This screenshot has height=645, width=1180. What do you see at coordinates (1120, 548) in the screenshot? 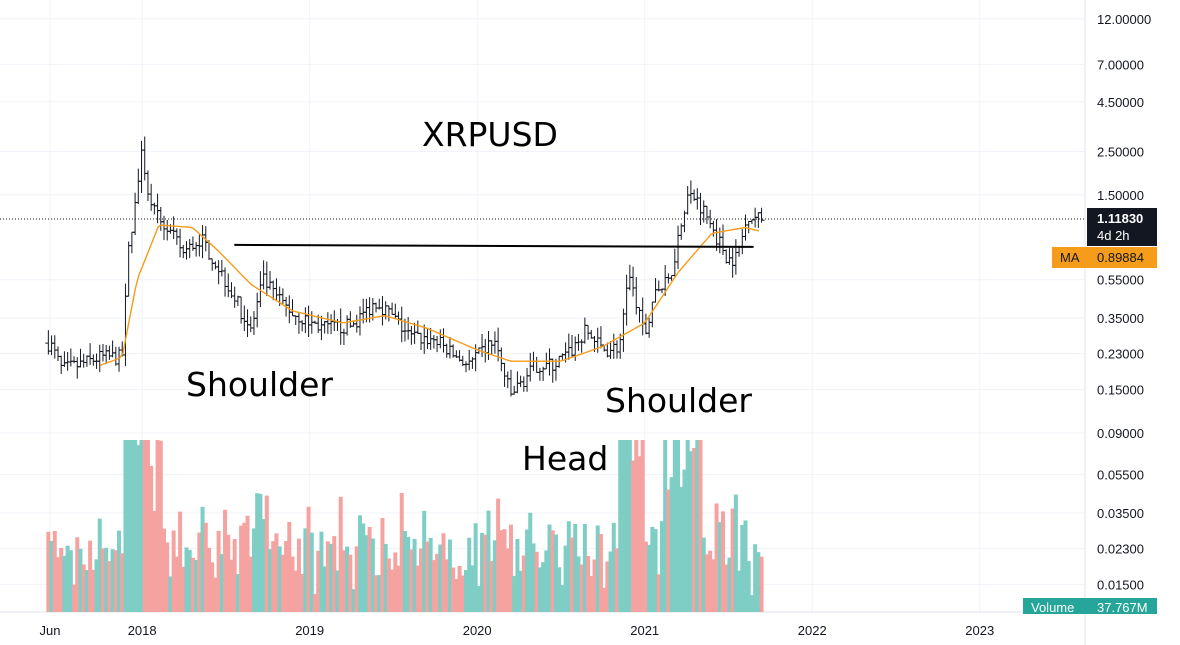
I see `y-tick-label: 0.02300` at bounding box center [1120, 548].